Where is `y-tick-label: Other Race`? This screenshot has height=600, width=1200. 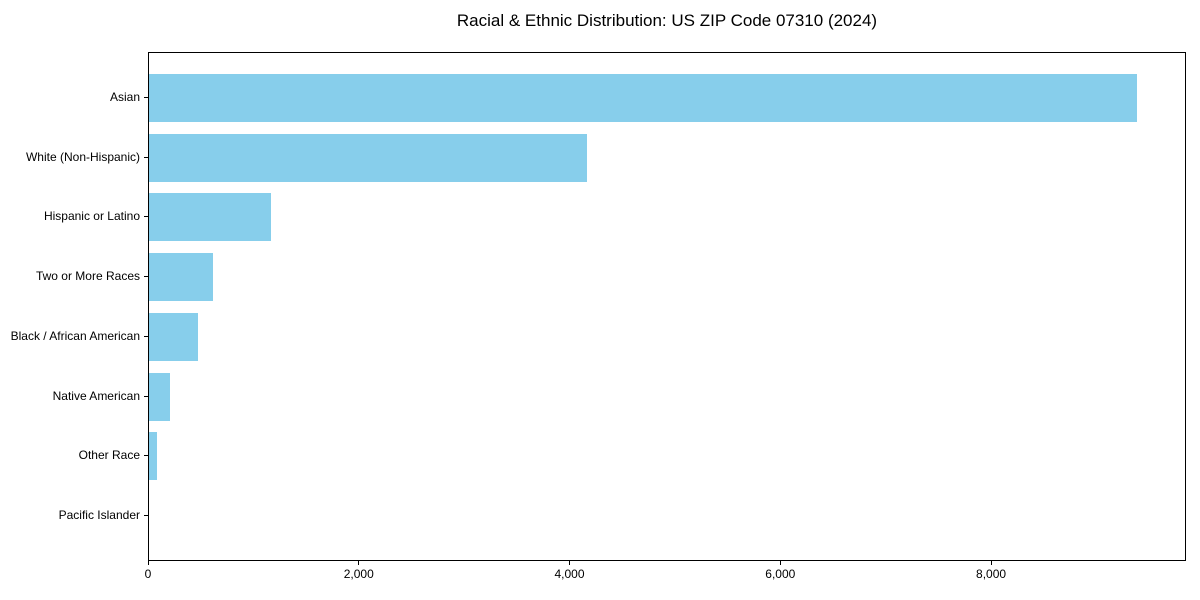
y-tick-label: Other Race is located at coordinates (109, 455).